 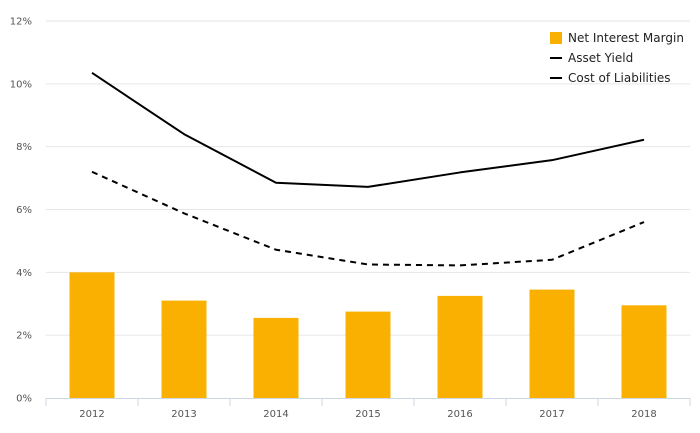 I want to click on x-tick-label: 2012, so click(x=91, y=414).